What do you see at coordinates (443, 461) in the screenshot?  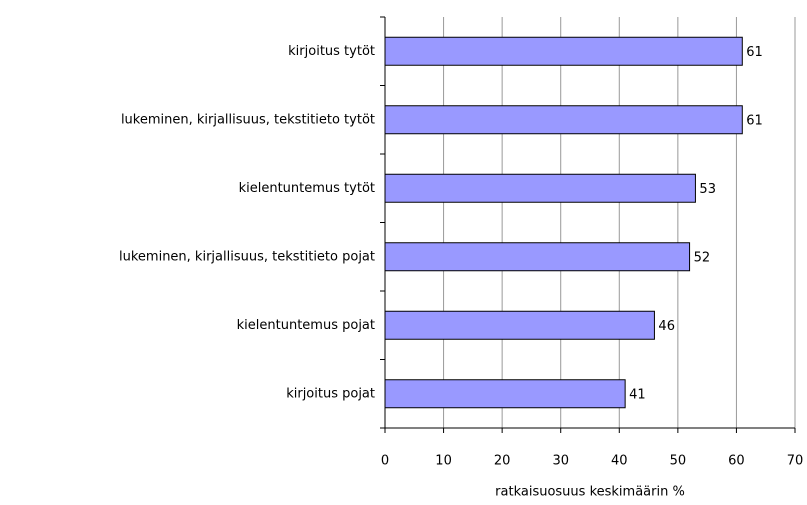 I see `x-tick-label: 10` at bounding box center [443, 461].